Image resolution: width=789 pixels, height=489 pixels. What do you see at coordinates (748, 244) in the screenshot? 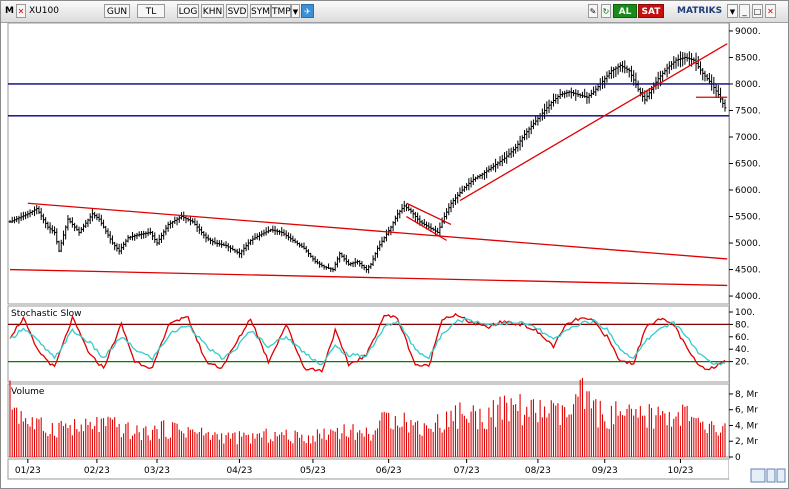
I see `price-tick-label: 5000.` at bounding box center [748, 244].